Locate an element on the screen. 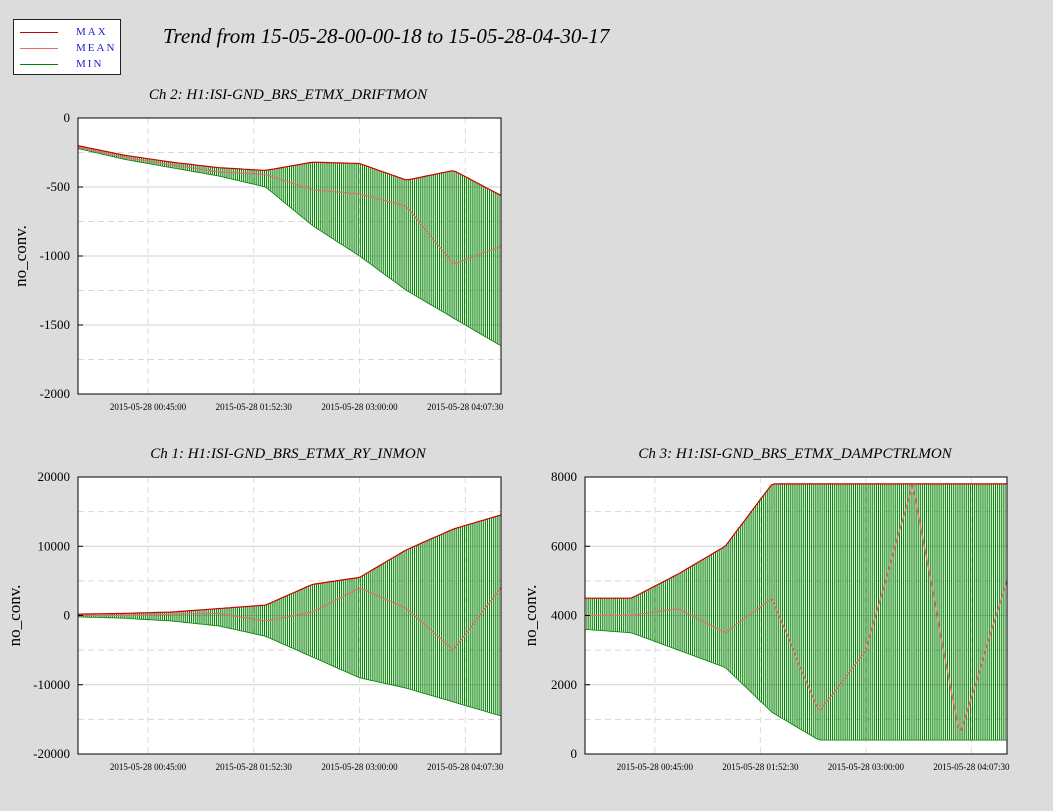 The height and width of the screenshot is (811, 1053). legend-label-max: MAX is located at coordinates (92, 32).